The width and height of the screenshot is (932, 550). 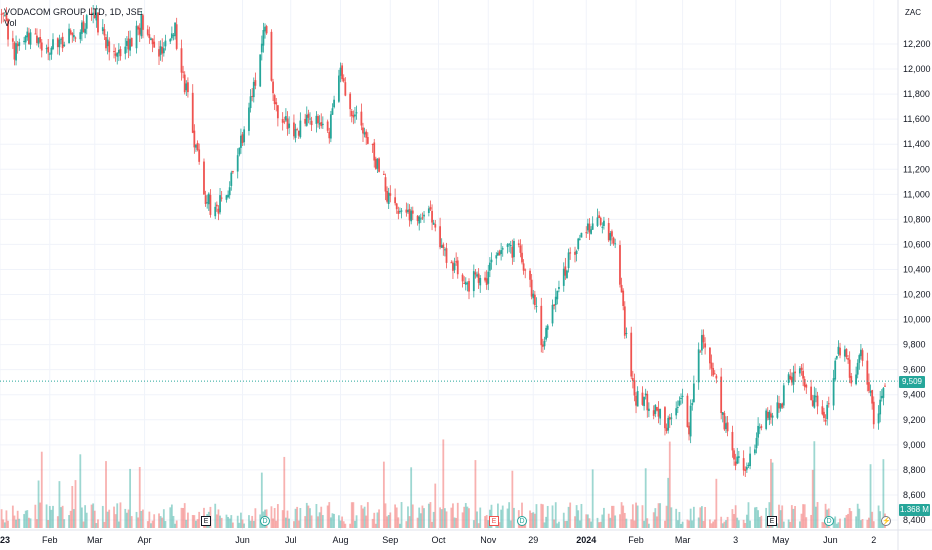 What do you see at coordinates (242, 540) in the screenshot?
I see `time-tick-label: Jun` at bounding box center [242, 540].